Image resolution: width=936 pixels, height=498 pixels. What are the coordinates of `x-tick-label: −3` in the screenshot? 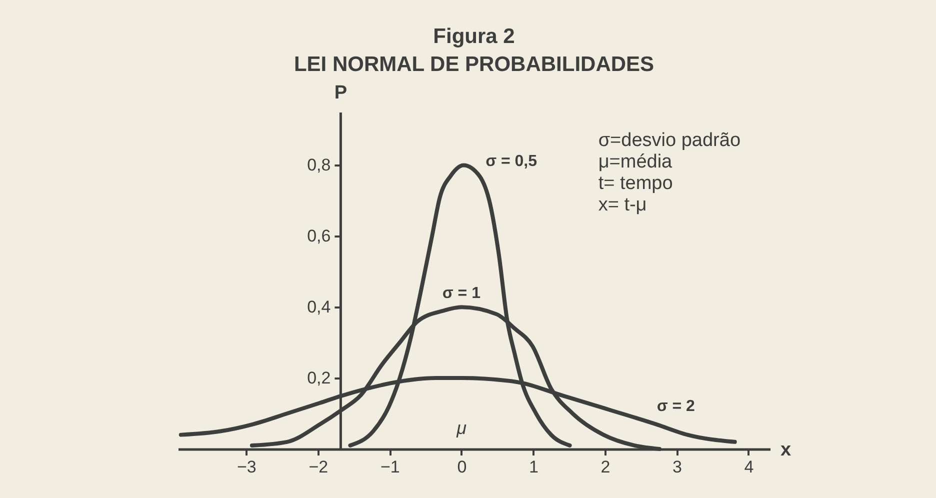 It's located at (246, 467).